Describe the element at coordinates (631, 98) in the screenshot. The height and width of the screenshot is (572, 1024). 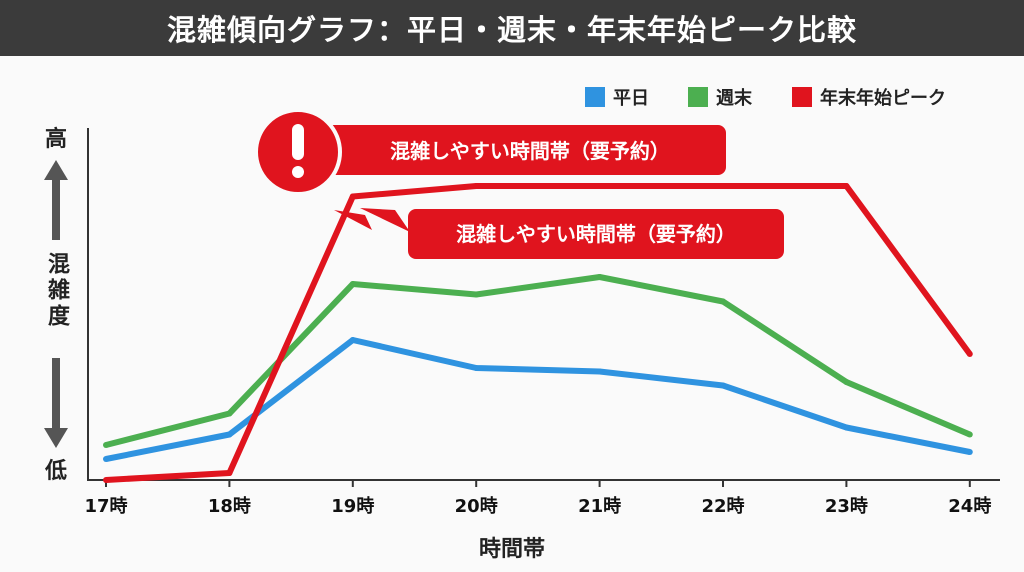
I see `legend-label: 平日` at that location.